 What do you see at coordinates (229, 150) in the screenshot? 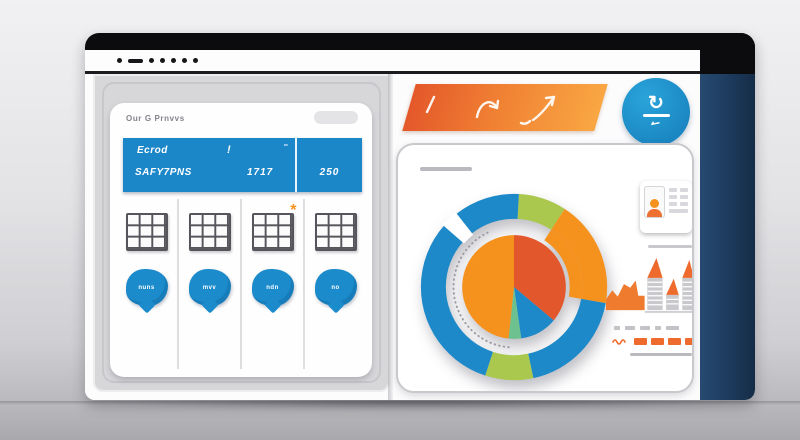
I see `stat-mark: !` at bounding box center [229, 150].